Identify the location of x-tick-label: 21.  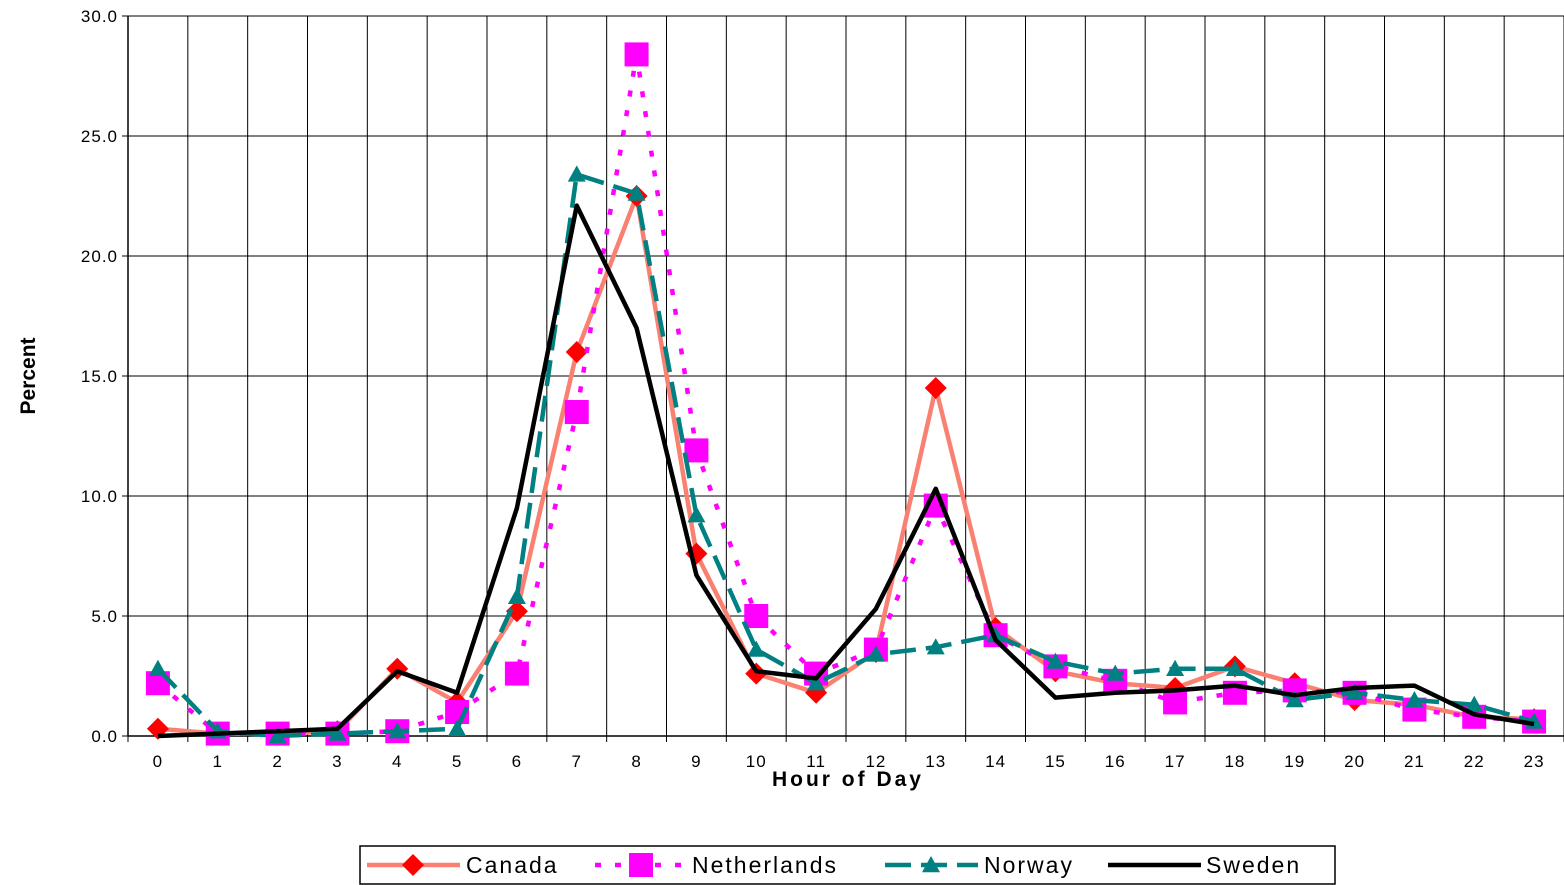
(1414, 761).